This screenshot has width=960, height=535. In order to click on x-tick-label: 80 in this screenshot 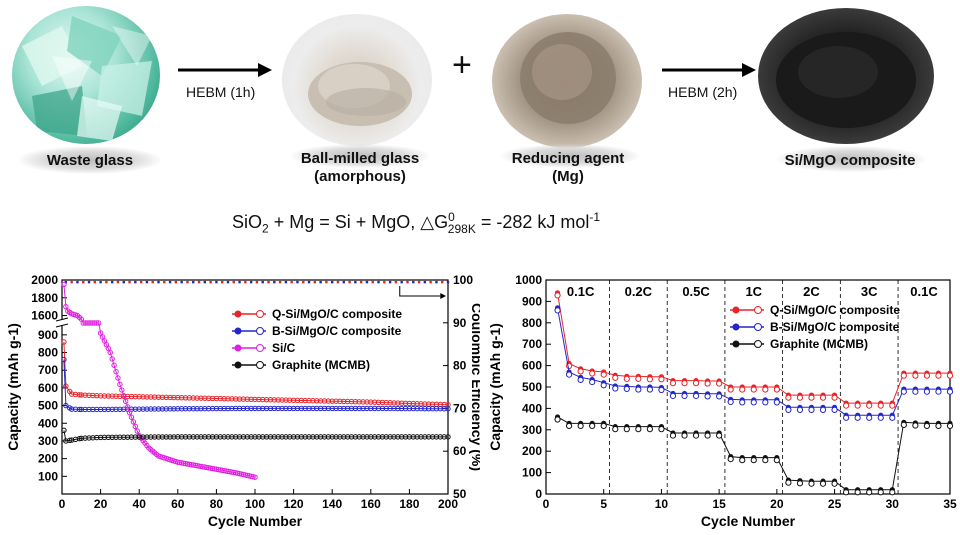, I will do `click(217, 504)`.